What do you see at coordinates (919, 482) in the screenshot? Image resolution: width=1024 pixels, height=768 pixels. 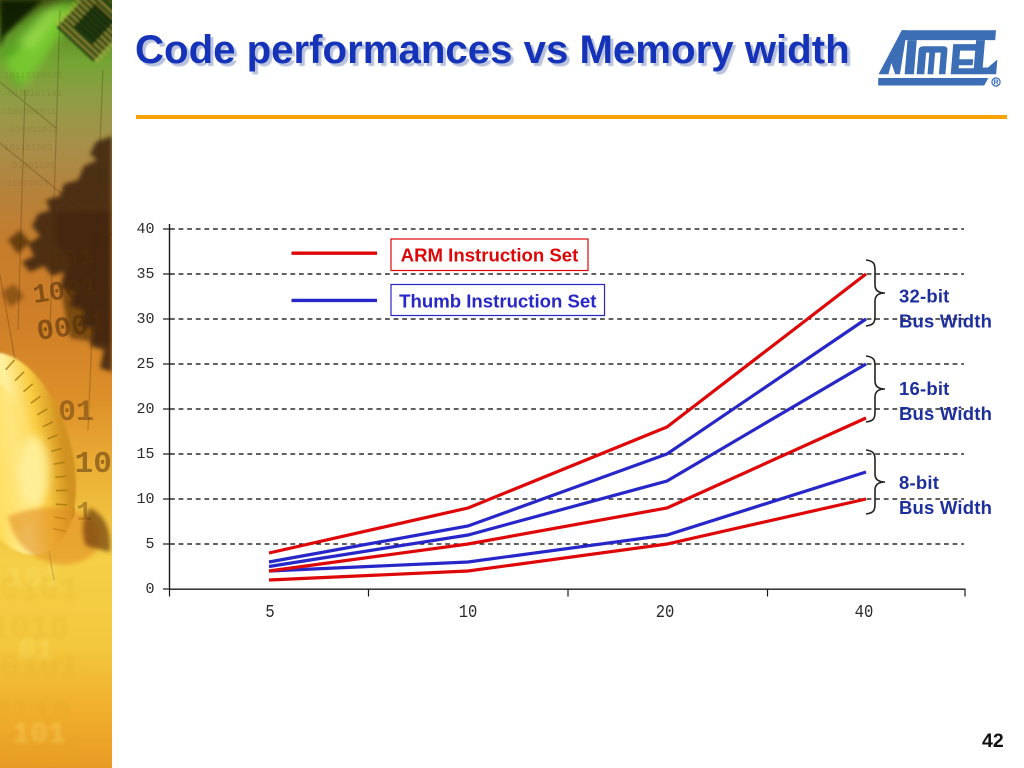 I see `svg-text: 8-bit` at bounding box center [919, 482].